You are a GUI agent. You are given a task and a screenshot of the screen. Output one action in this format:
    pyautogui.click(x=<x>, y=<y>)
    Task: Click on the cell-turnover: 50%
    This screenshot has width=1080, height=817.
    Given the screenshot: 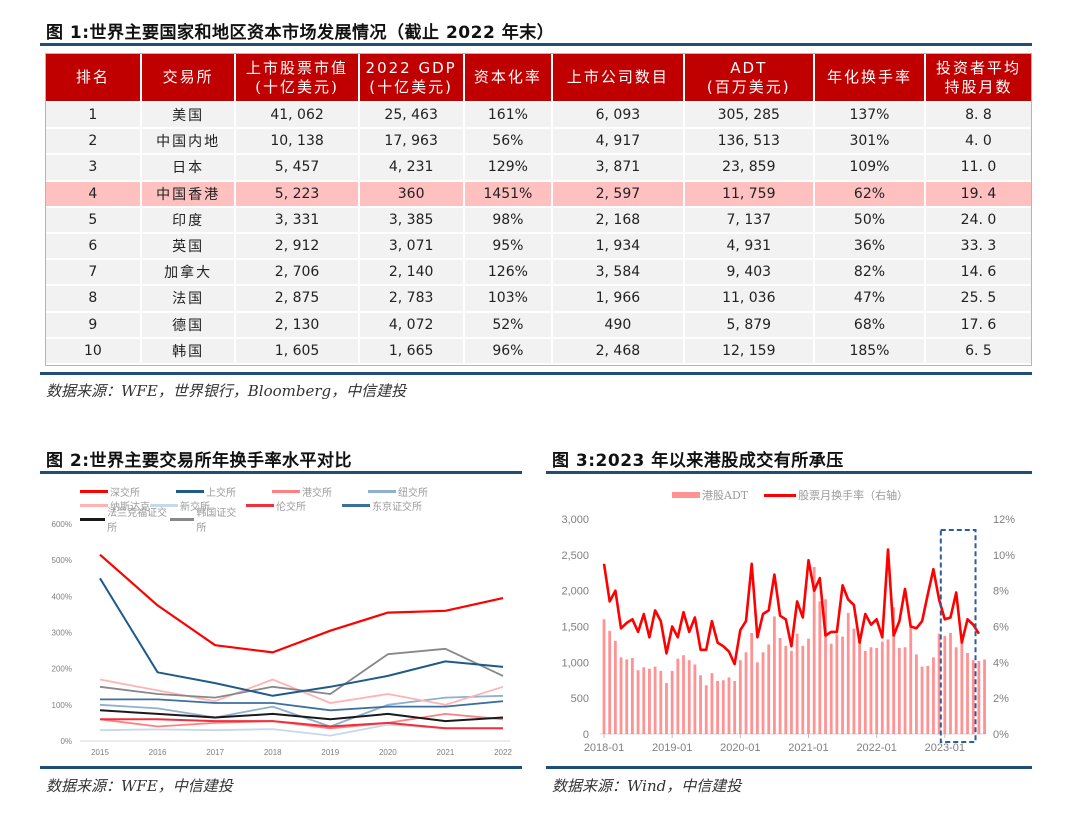 What is the action you would take?
    pyautogui.click(x=869, y=219)
    